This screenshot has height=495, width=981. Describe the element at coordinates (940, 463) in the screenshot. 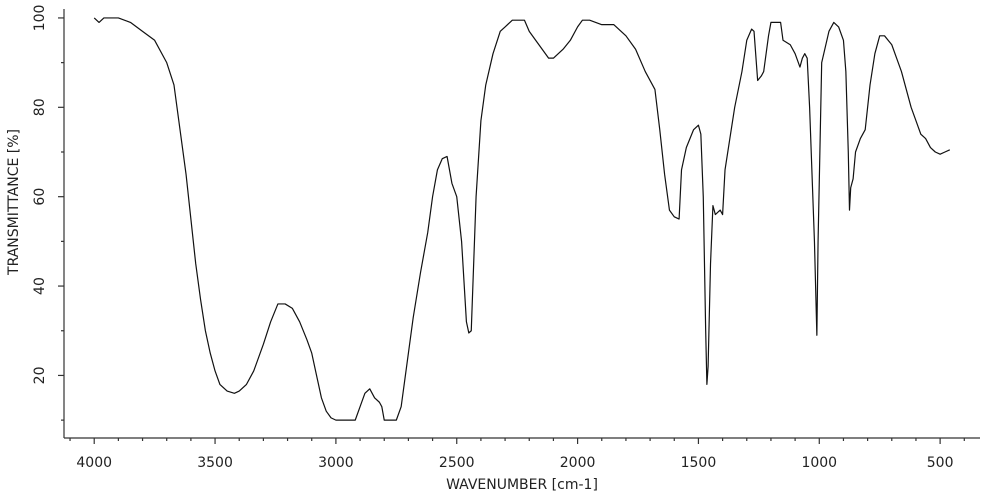

I see `x-tick-label: 500` at that location.